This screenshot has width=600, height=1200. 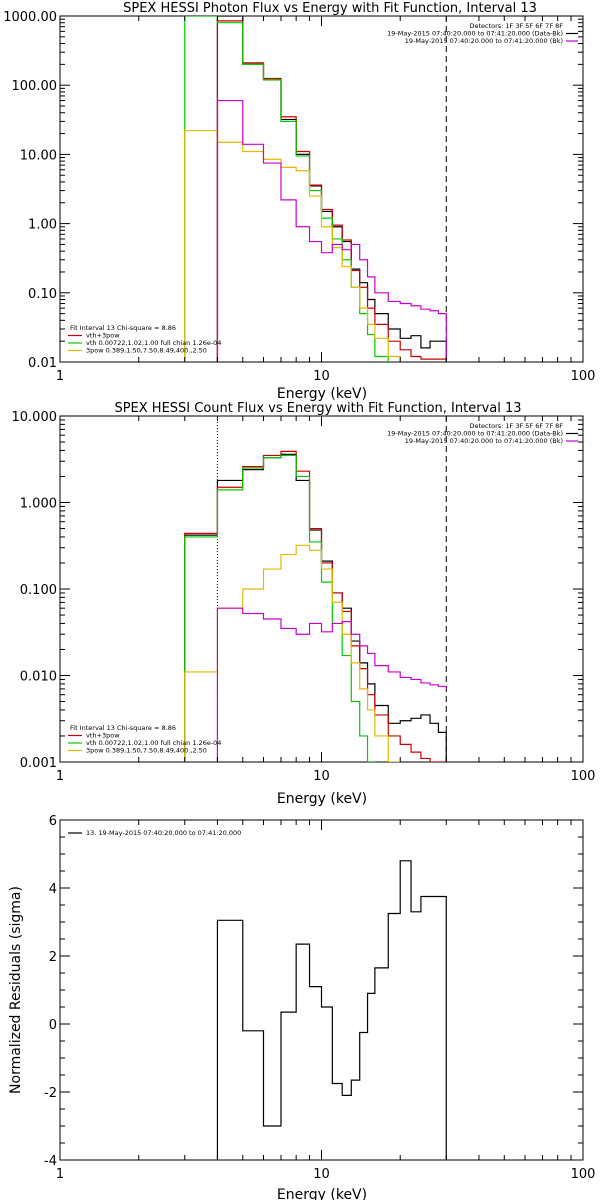 I want to click on count-flux-x-tick-label: 100, so click(x=583, y=776).